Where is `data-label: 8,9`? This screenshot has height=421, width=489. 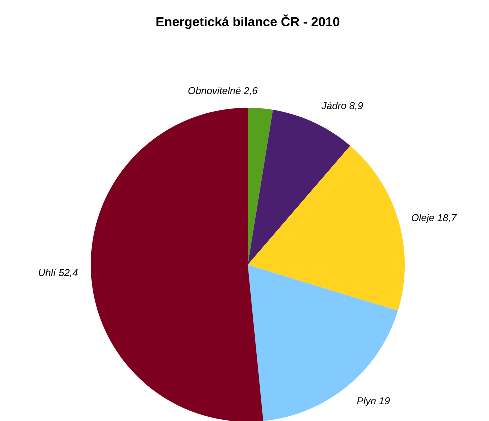
data-label: 8,9 is located at coordinates (357, 106).